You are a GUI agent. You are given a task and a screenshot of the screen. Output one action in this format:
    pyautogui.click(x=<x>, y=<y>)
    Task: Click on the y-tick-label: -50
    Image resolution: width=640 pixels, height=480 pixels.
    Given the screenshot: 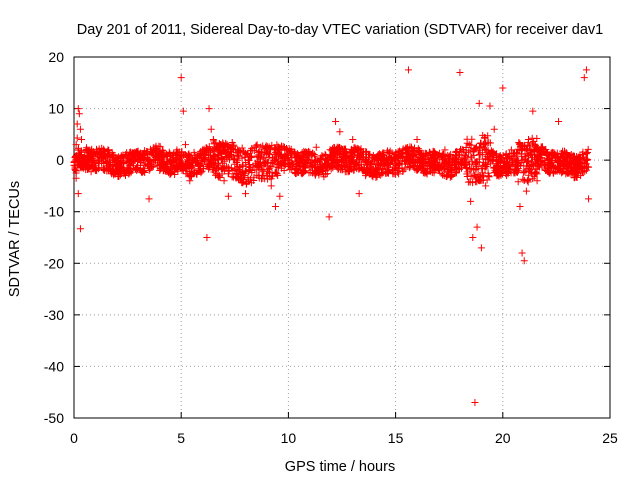 What is the action you would take?
    pyautogui.click(x=54, y=418)
    